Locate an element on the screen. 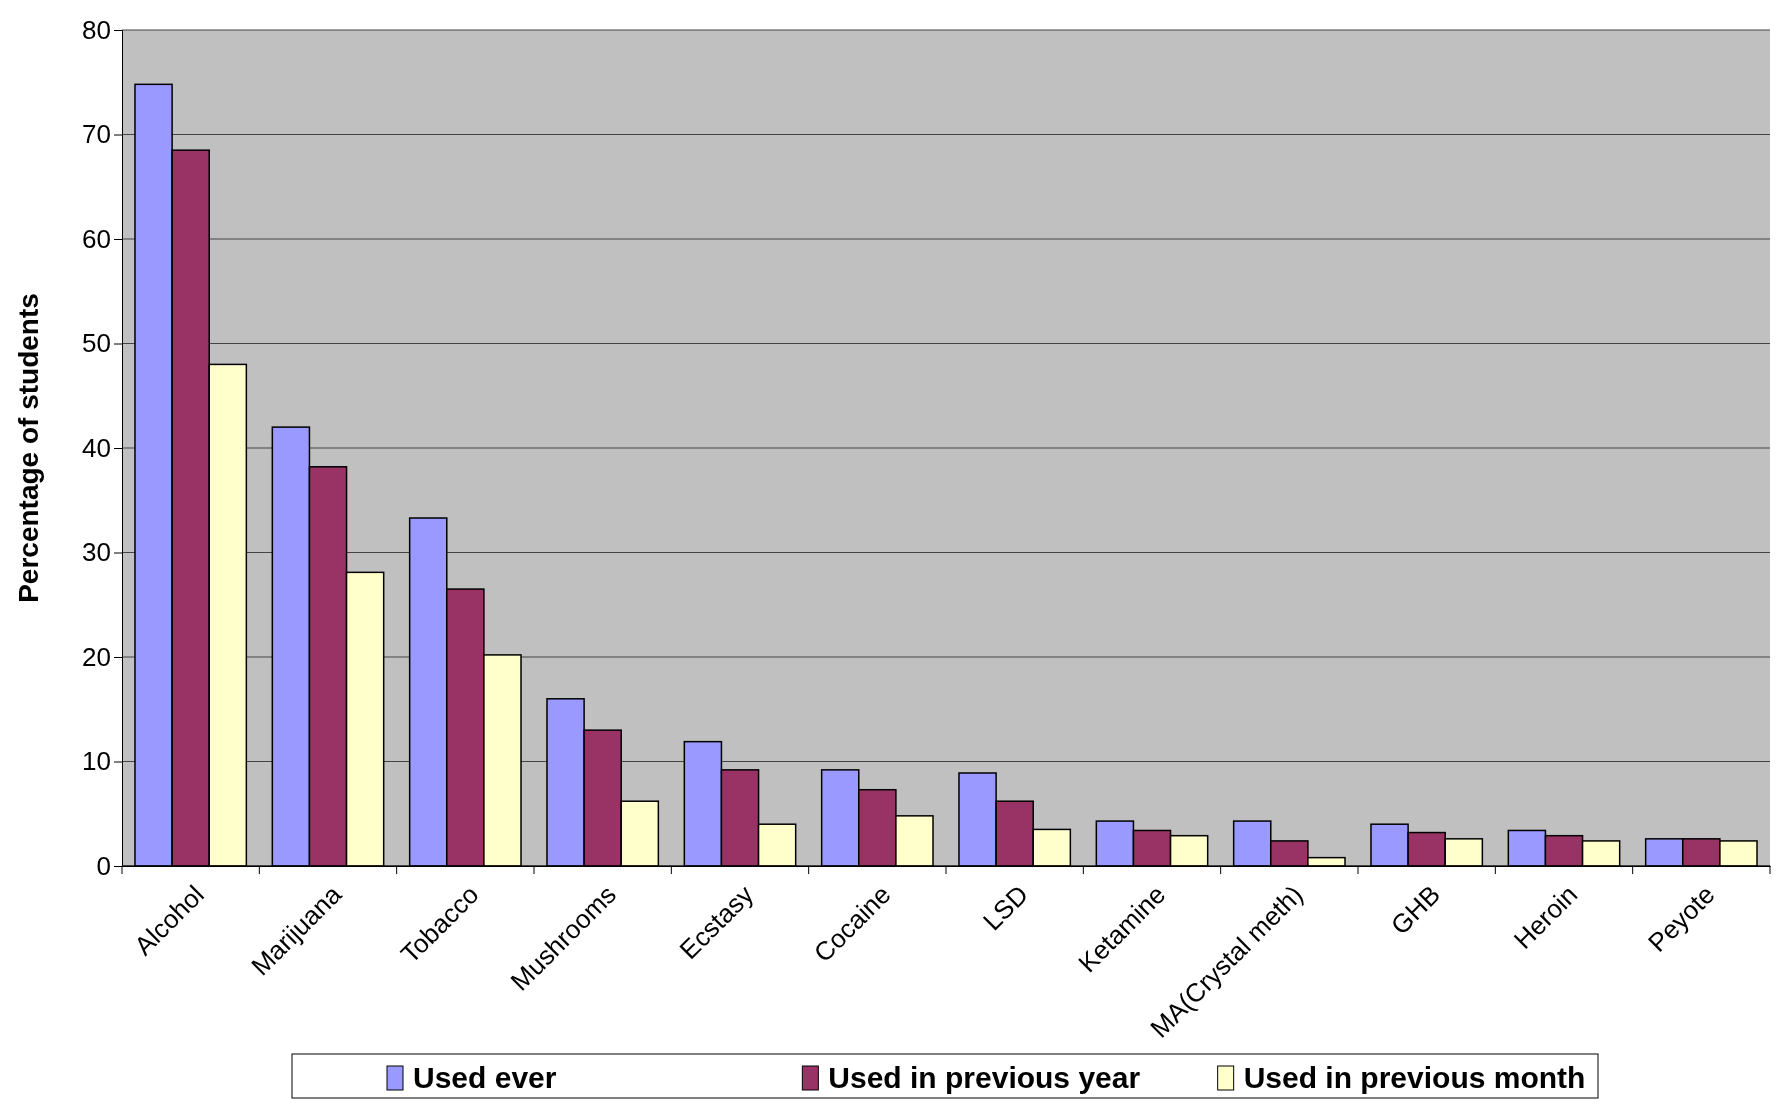 The image size is (1778, 1104). y-tick-label: 50 is located at coordinates (96, 343).